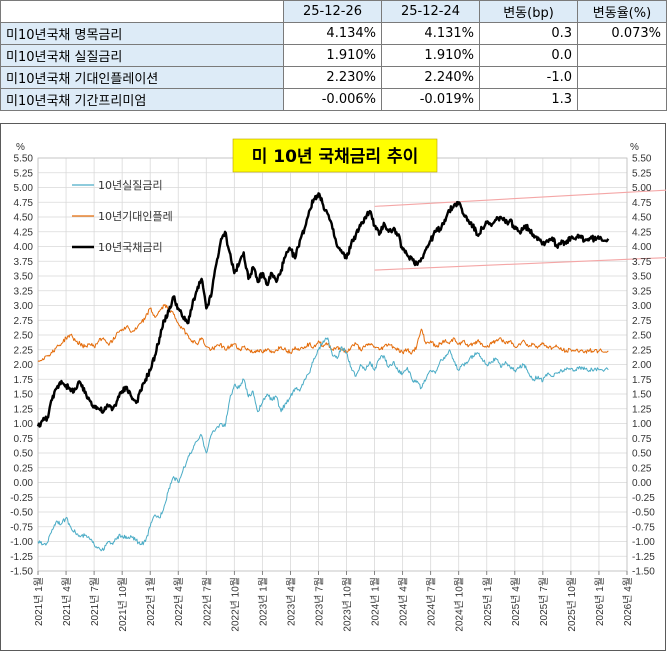 The height and width of the screenshot is (653, 668). Describe the element at coordinates (643, 542) in the screenshot. I see `y-tick-label-right: -1.00` at that location.